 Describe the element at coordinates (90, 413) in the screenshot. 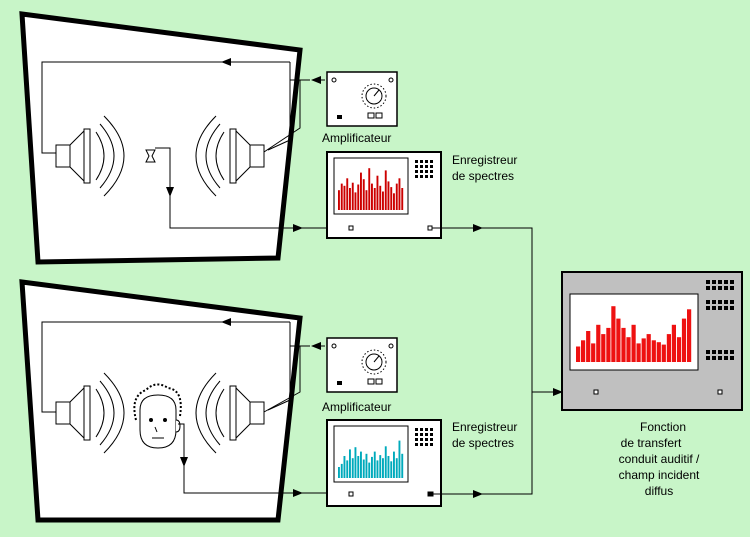

I see `loudspeaker-left-bottom` at that location.